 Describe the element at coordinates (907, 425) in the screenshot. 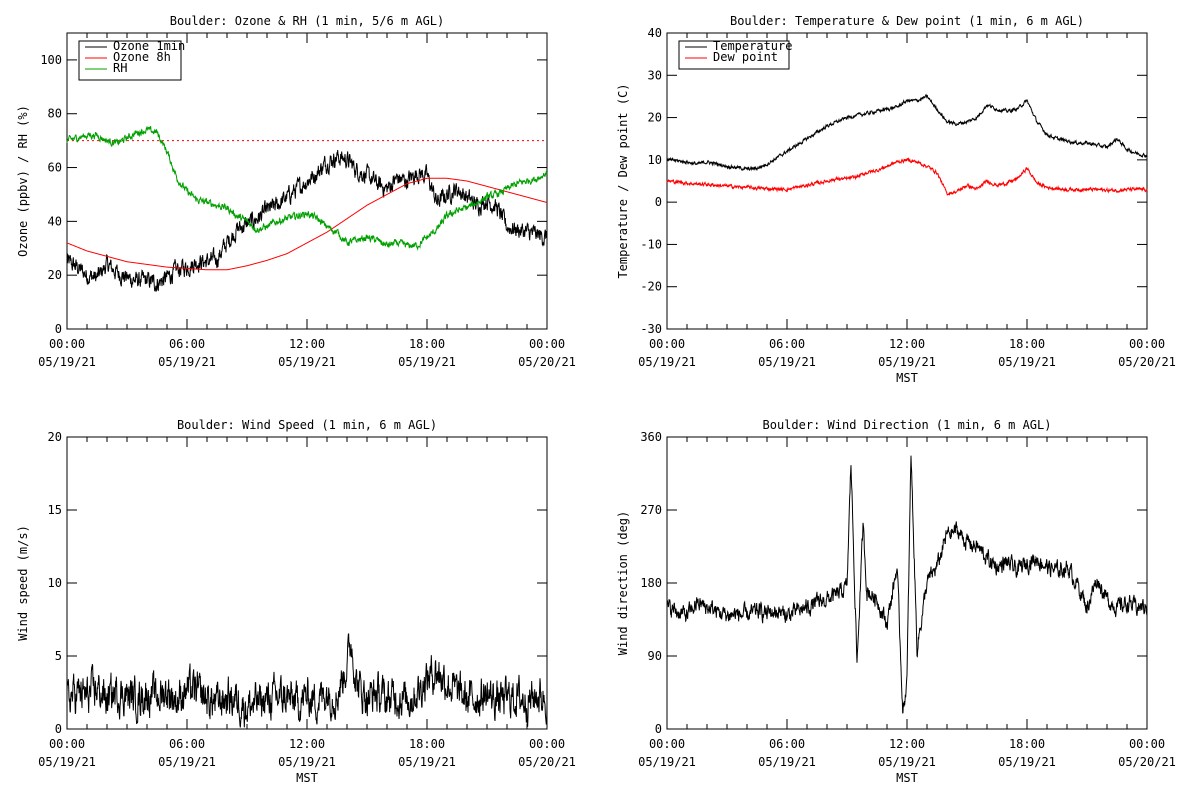

I see `chart-title: Boulder: Wind Direction (1 min, 6 m AGL)` at that location.